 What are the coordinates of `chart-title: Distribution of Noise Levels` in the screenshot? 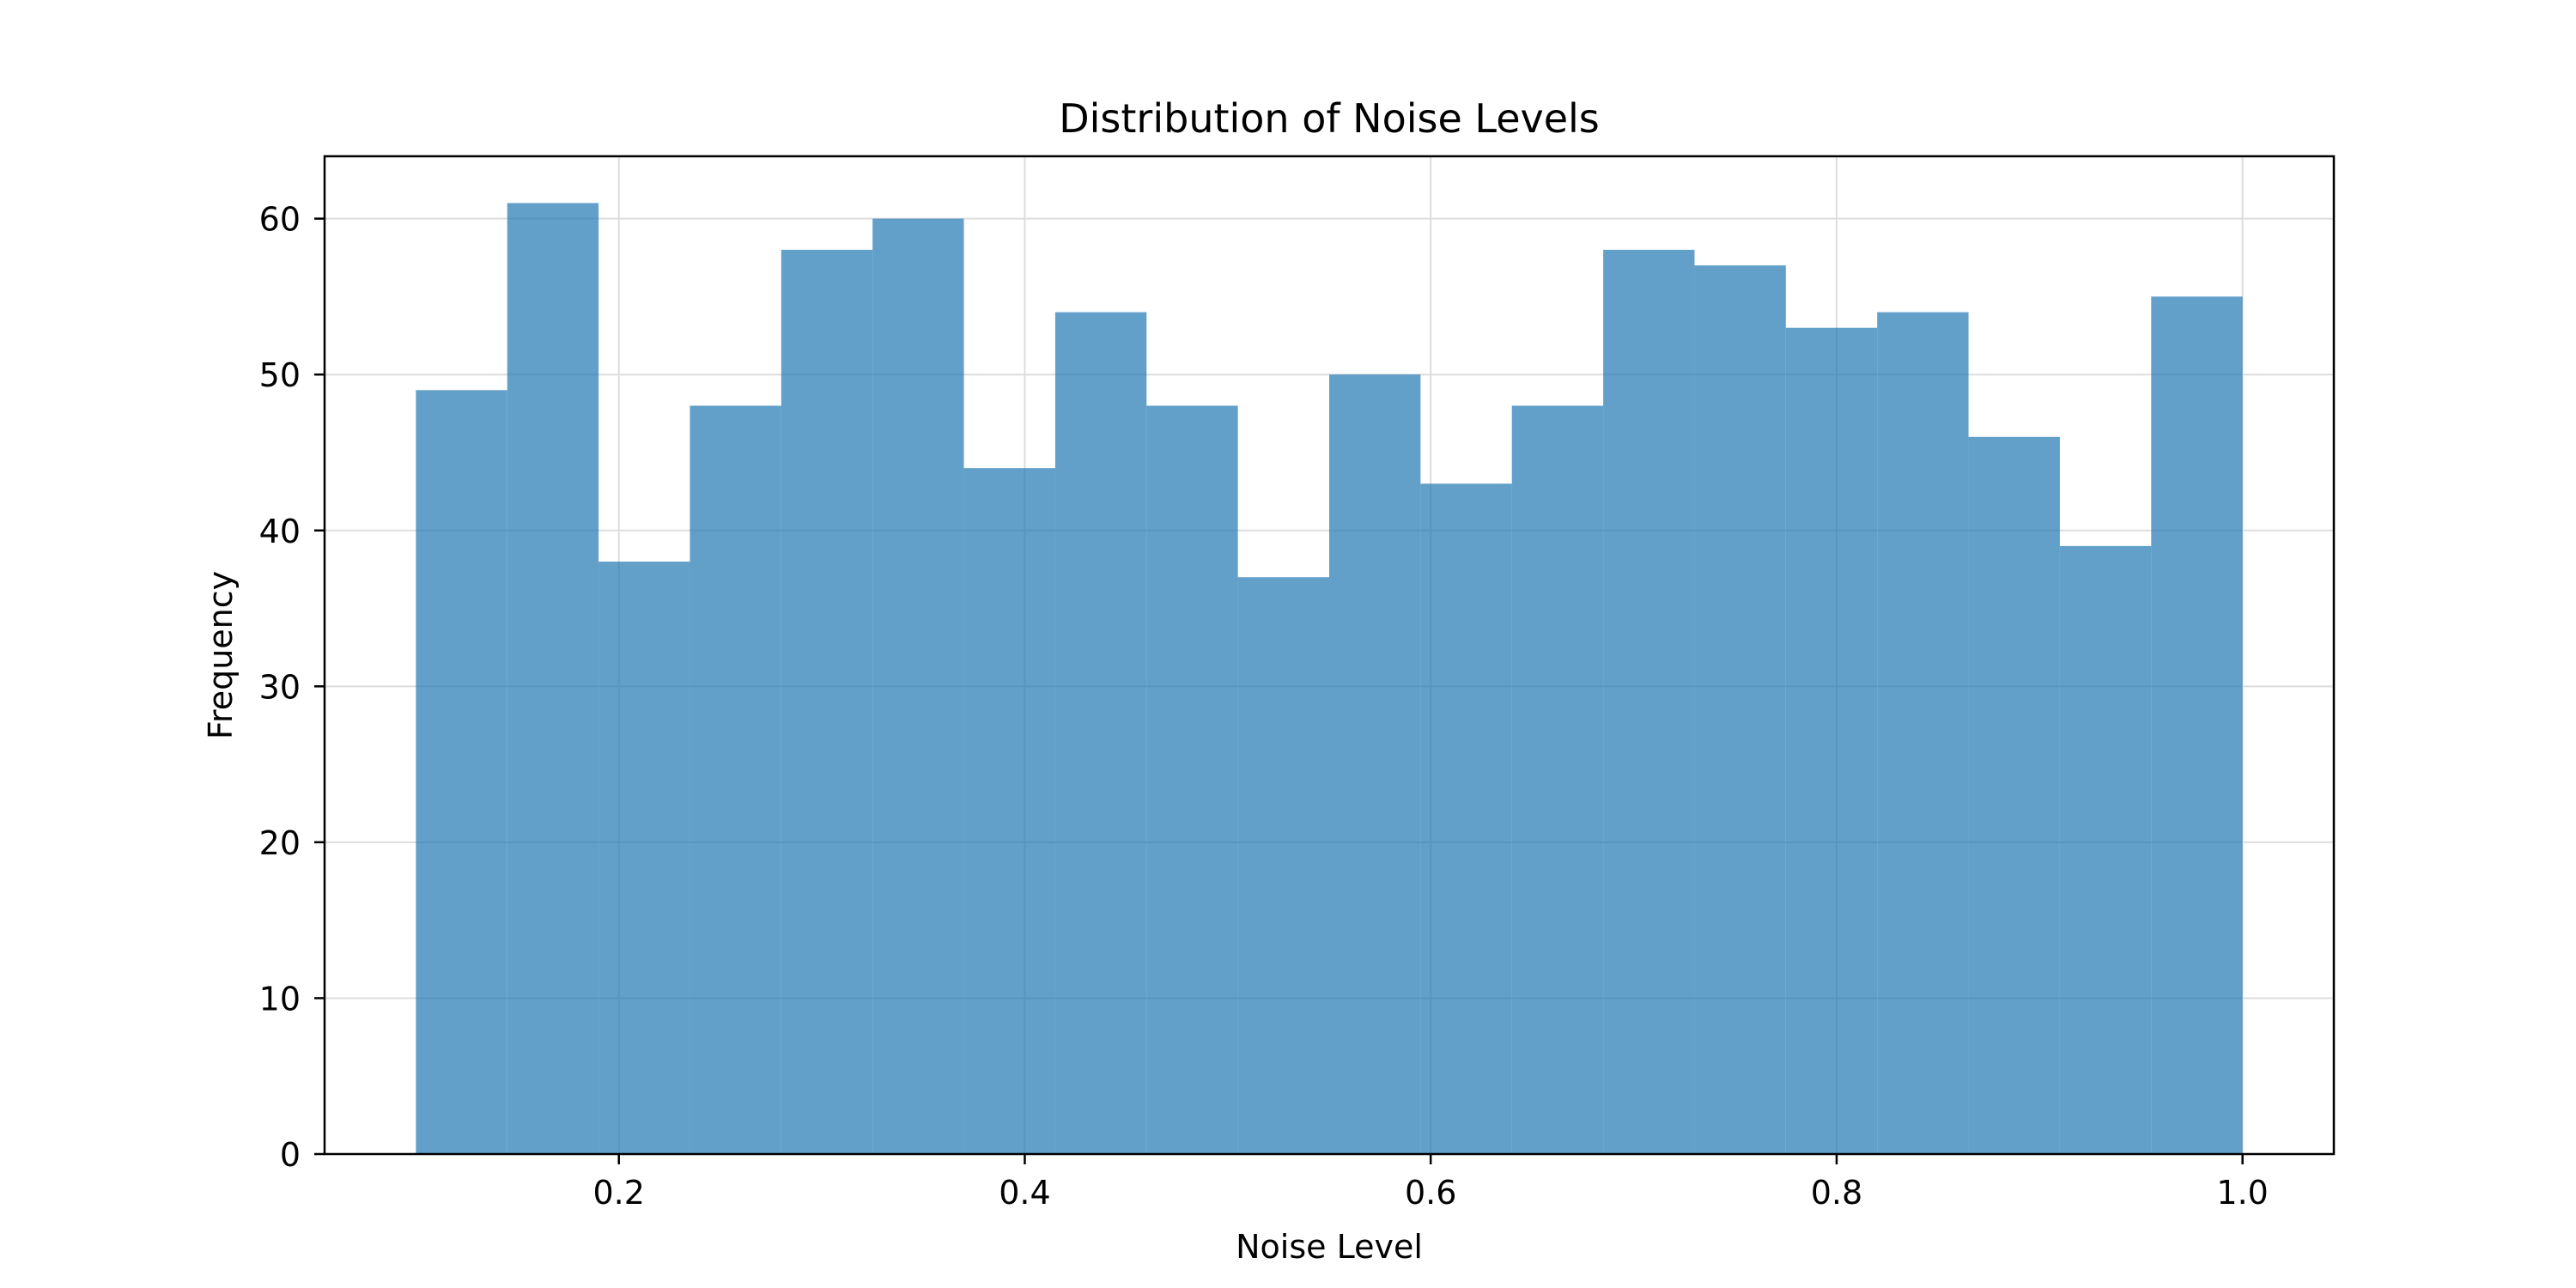 It's located at (1330, 118).